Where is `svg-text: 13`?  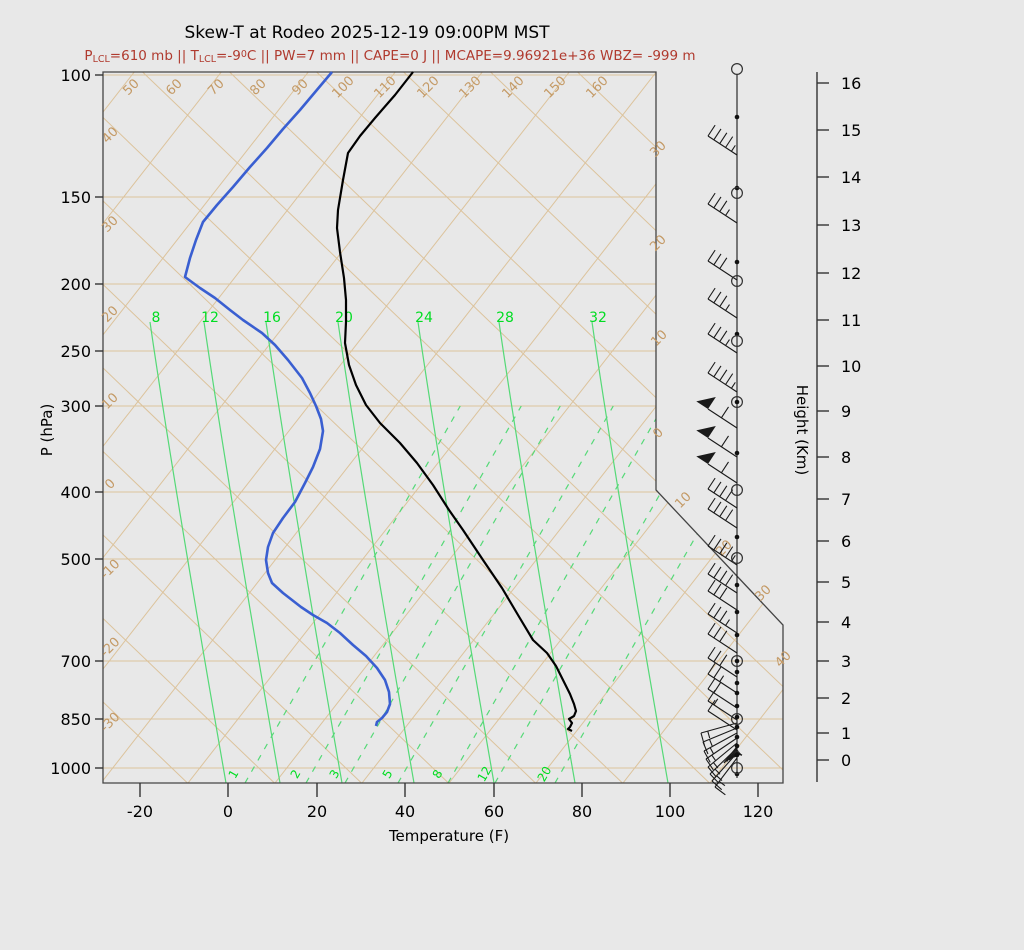 svg-text: 13 is located at coordinates (851, 225).